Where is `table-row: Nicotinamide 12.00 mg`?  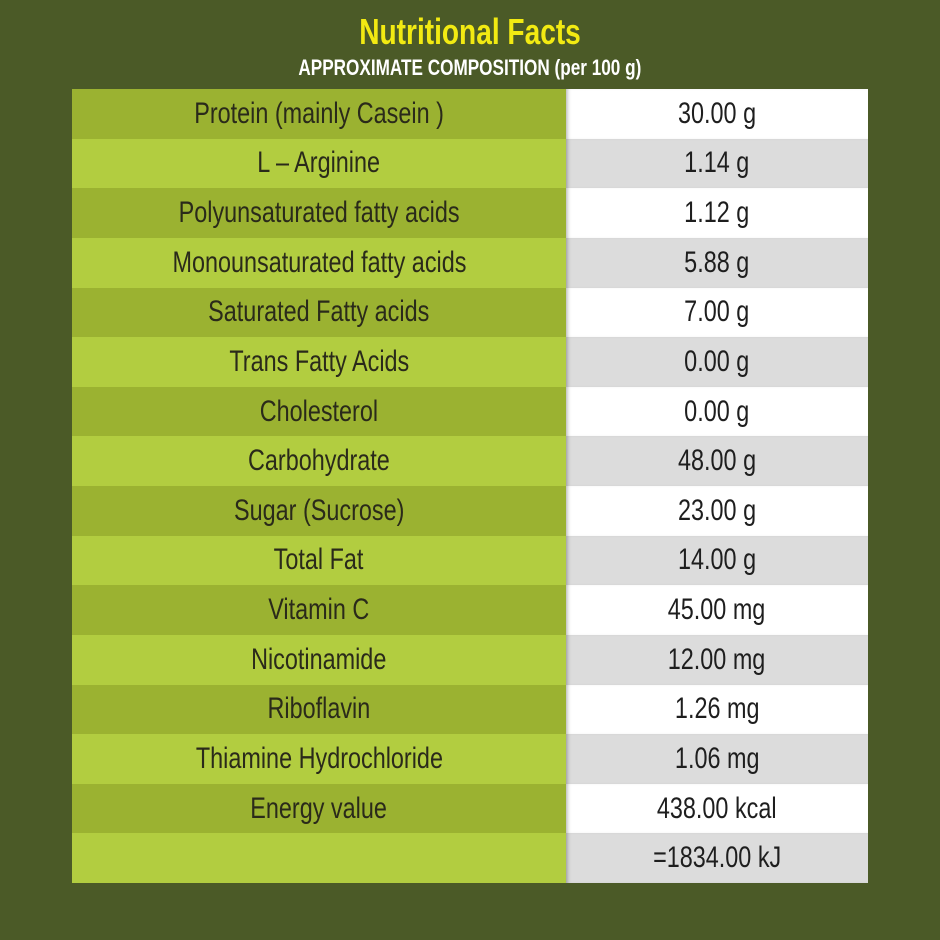 table-row: Nicotinamide 12.00 mg is located at coordinates (470, 659).